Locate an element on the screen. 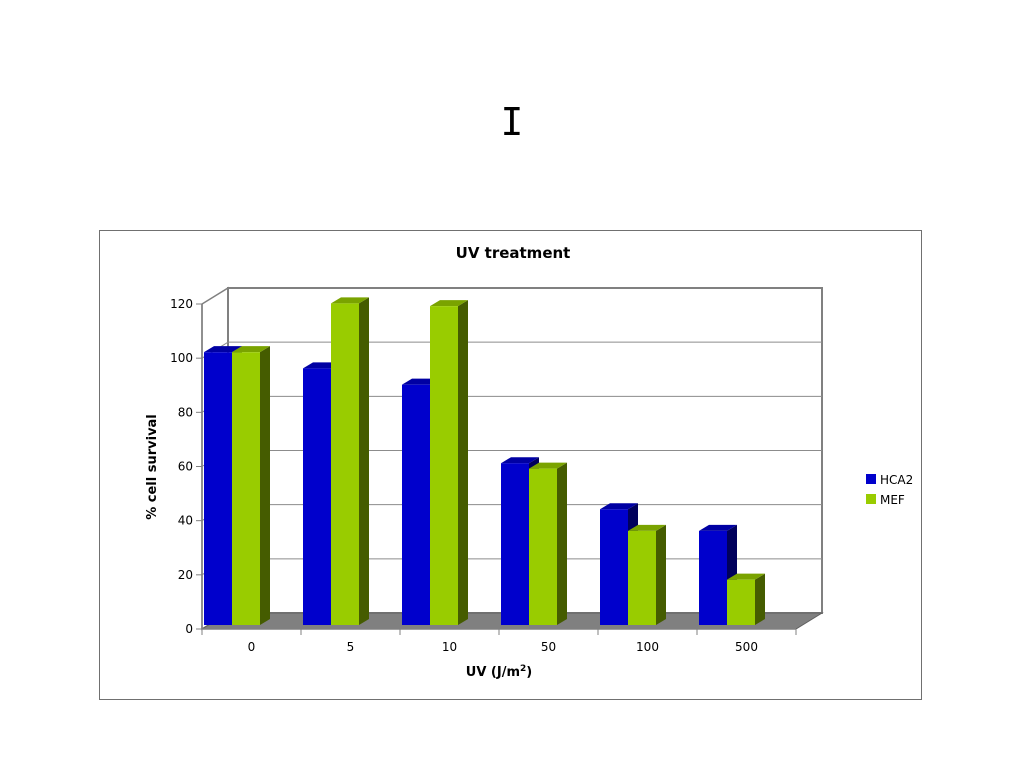  y-tick-label: 40 is located at coordinates (185, 521).